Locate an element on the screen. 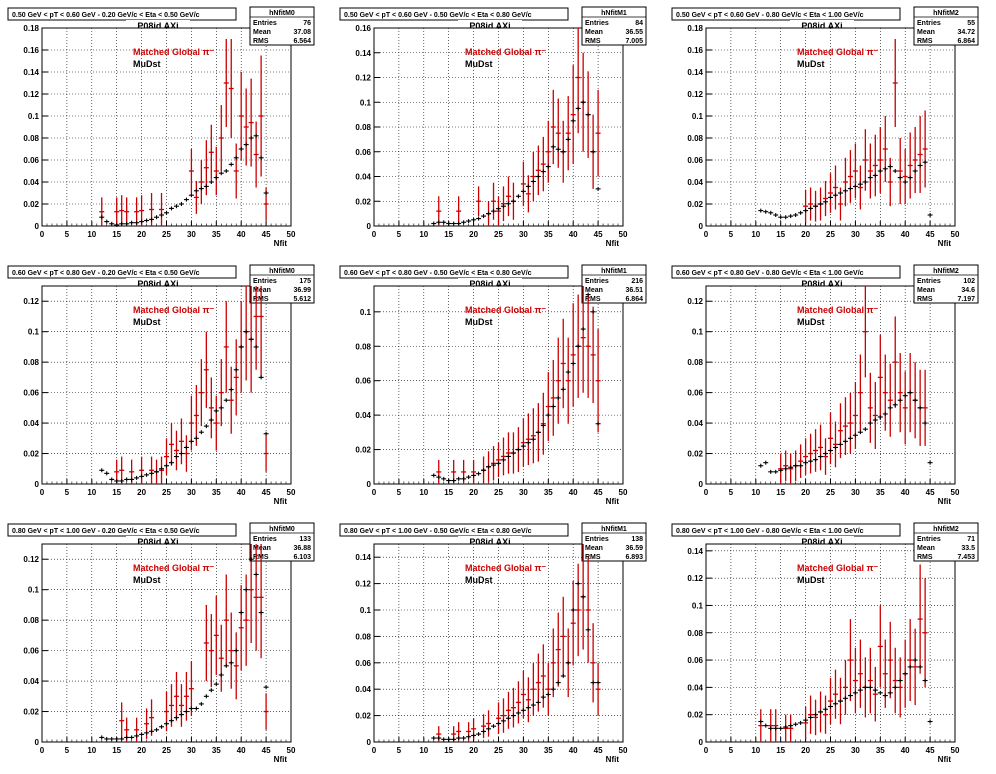 Image resolution: width=996 pixels, height=774 pixels. x-tick-label: 45 is located at coordinates (930, 234).